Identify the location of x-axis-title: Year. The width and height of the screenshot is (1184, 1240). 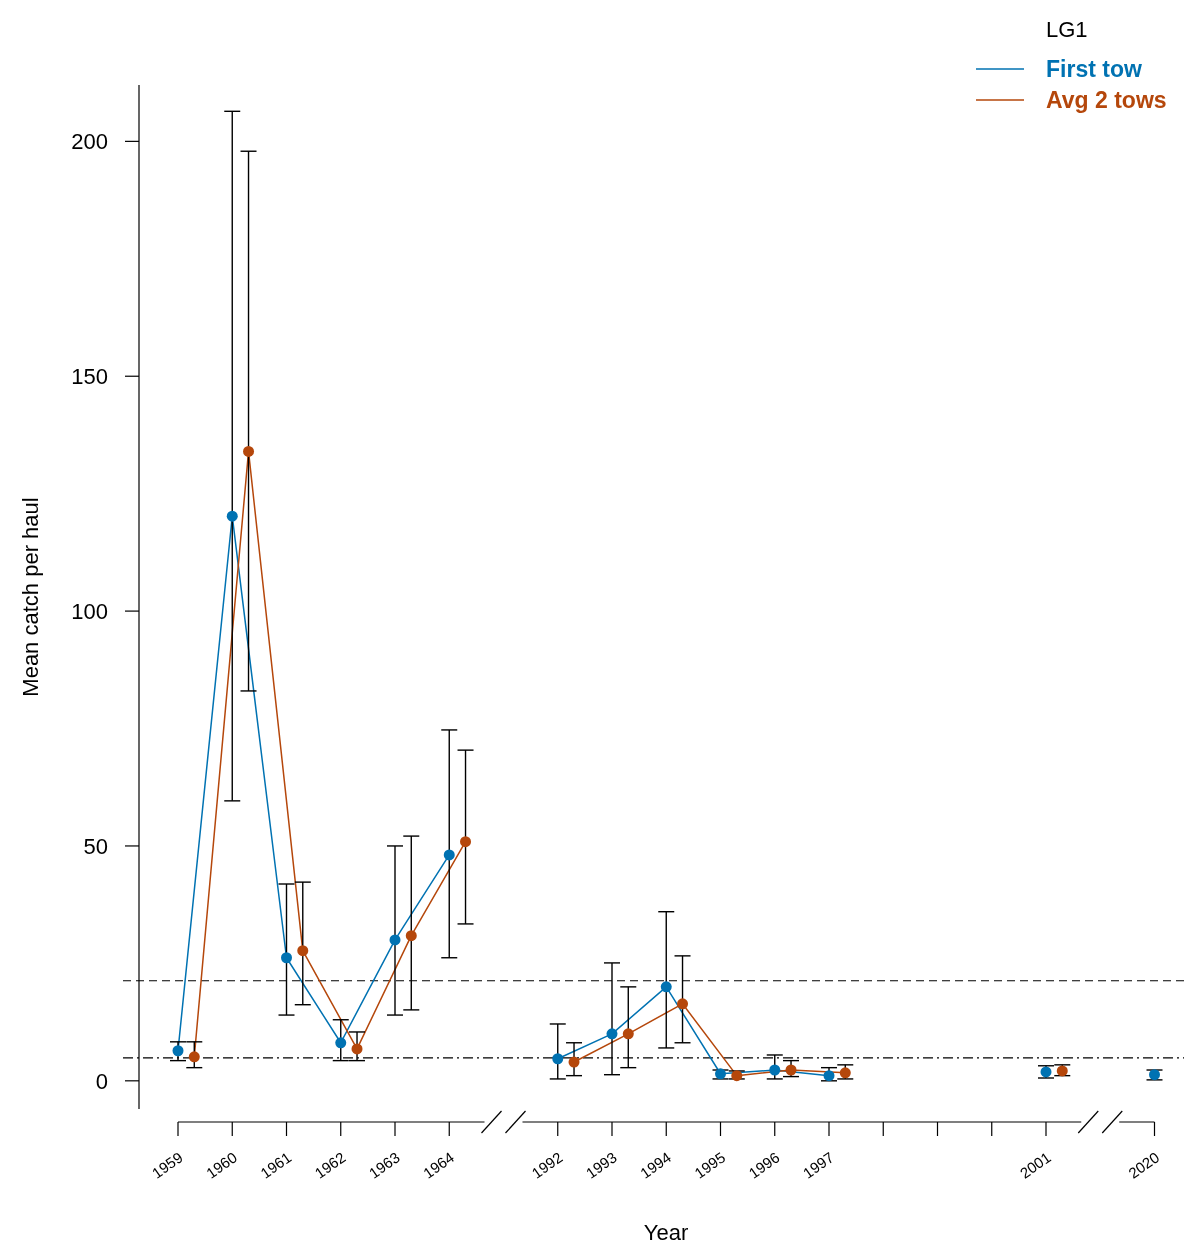
(666, 1230).